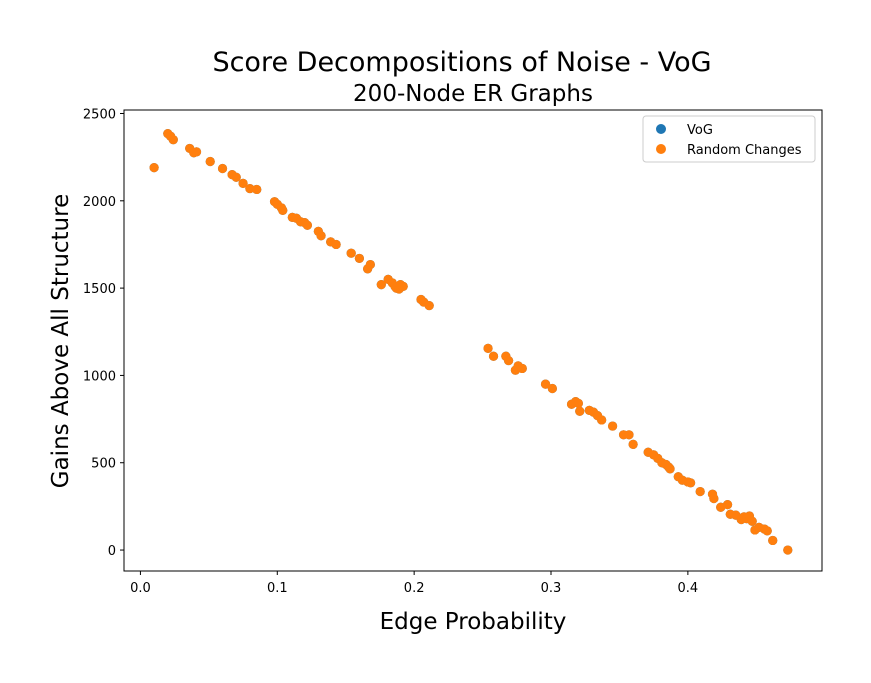  I want to click on legend-label-random-changes: Random Changes, so click(744, 150).